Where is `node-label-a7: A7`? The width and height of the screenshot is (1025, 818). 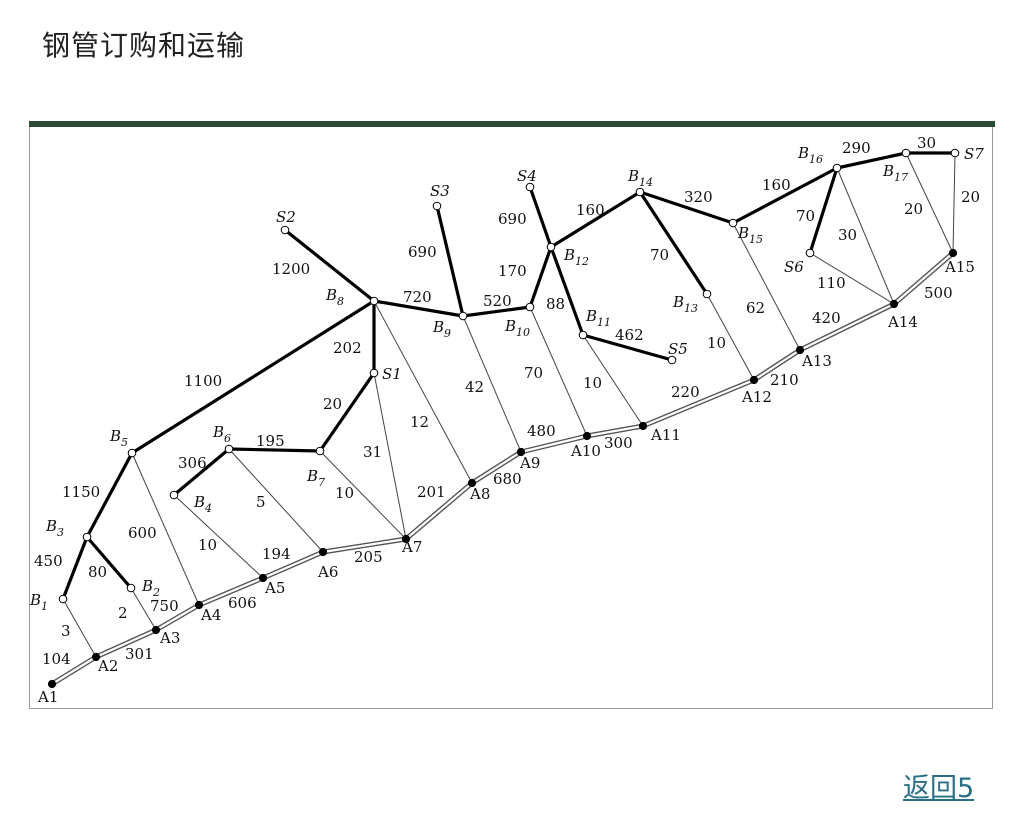 node-label-a7: A7 is located at coordinates (411, 547).